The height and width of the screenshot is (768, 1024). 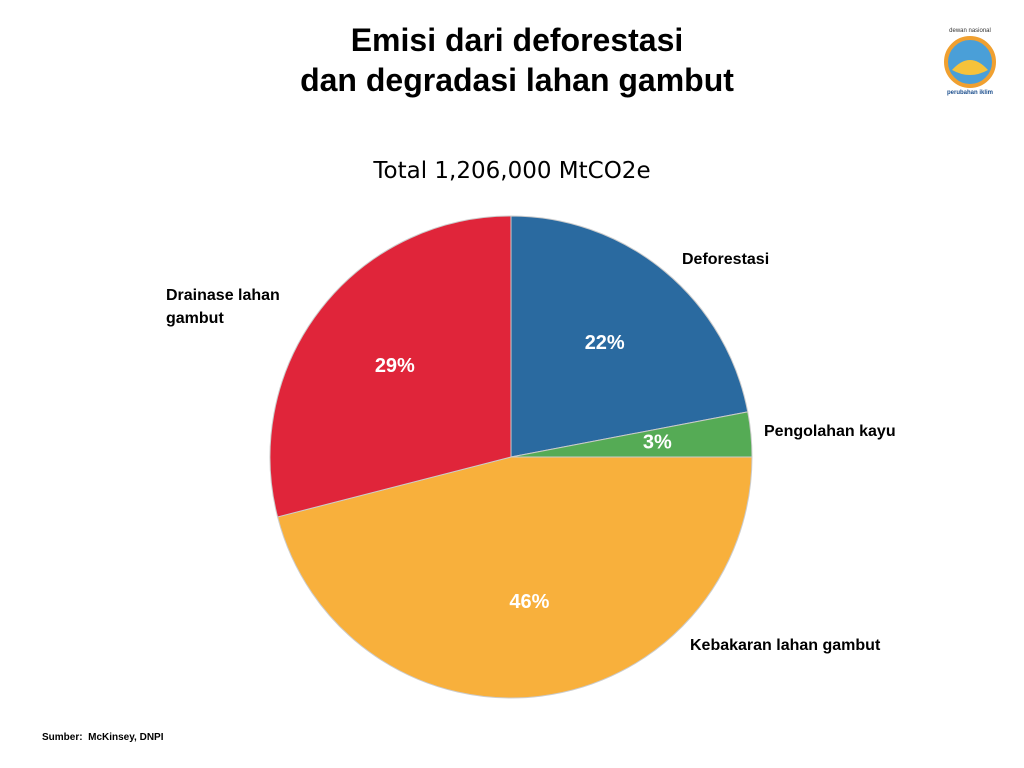 I want to click on data-label: 29%, so click(x=395, y=366).